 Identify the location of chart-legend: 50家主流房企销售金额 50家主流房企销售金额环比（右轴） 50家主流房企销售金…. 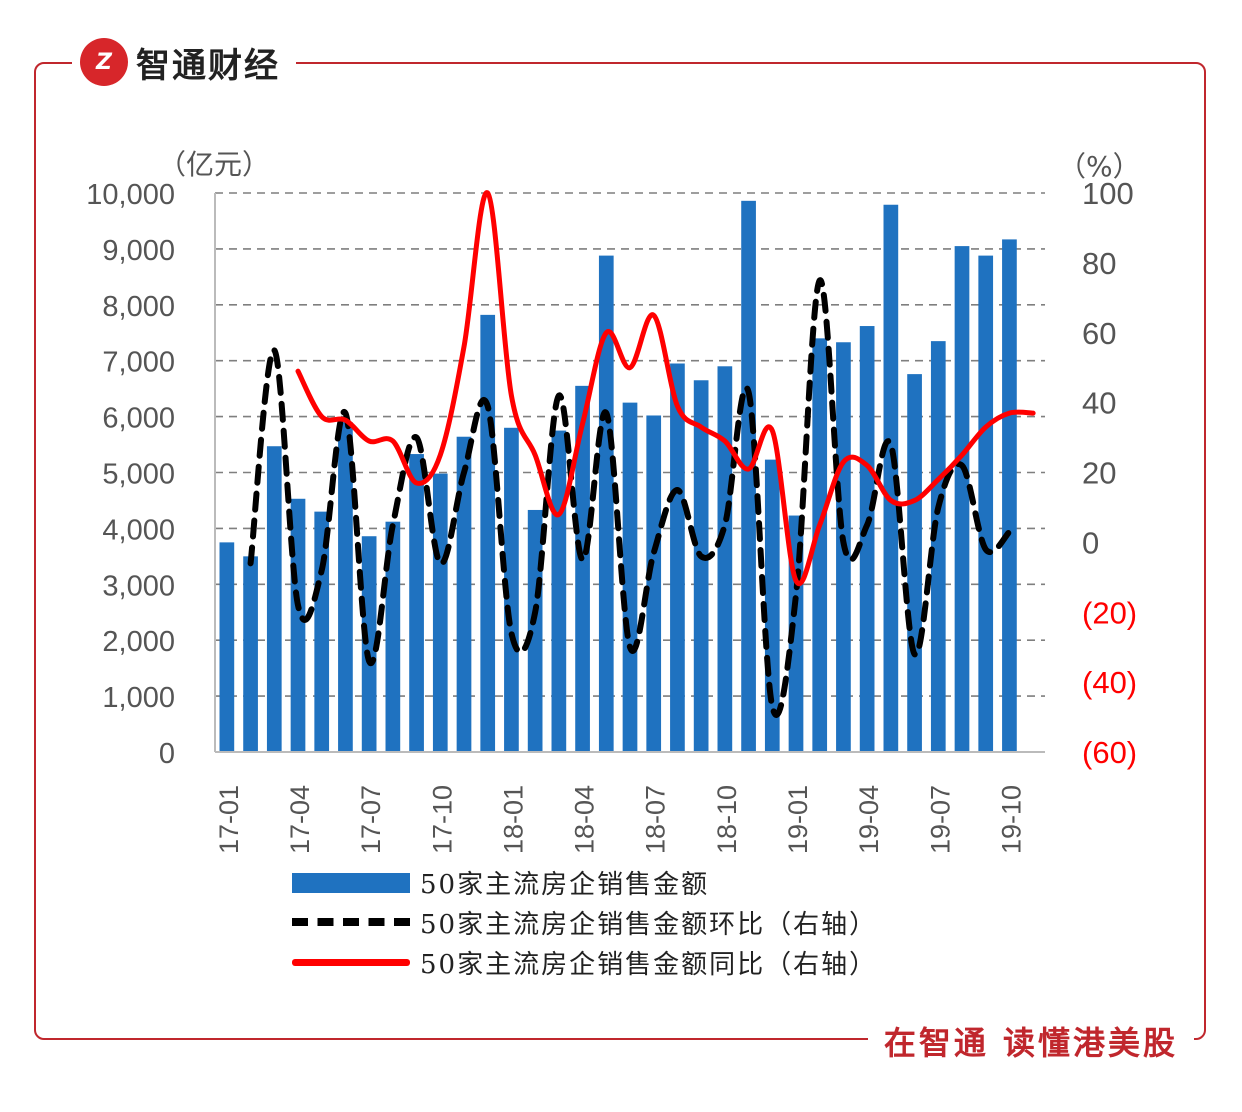
(584, 922).